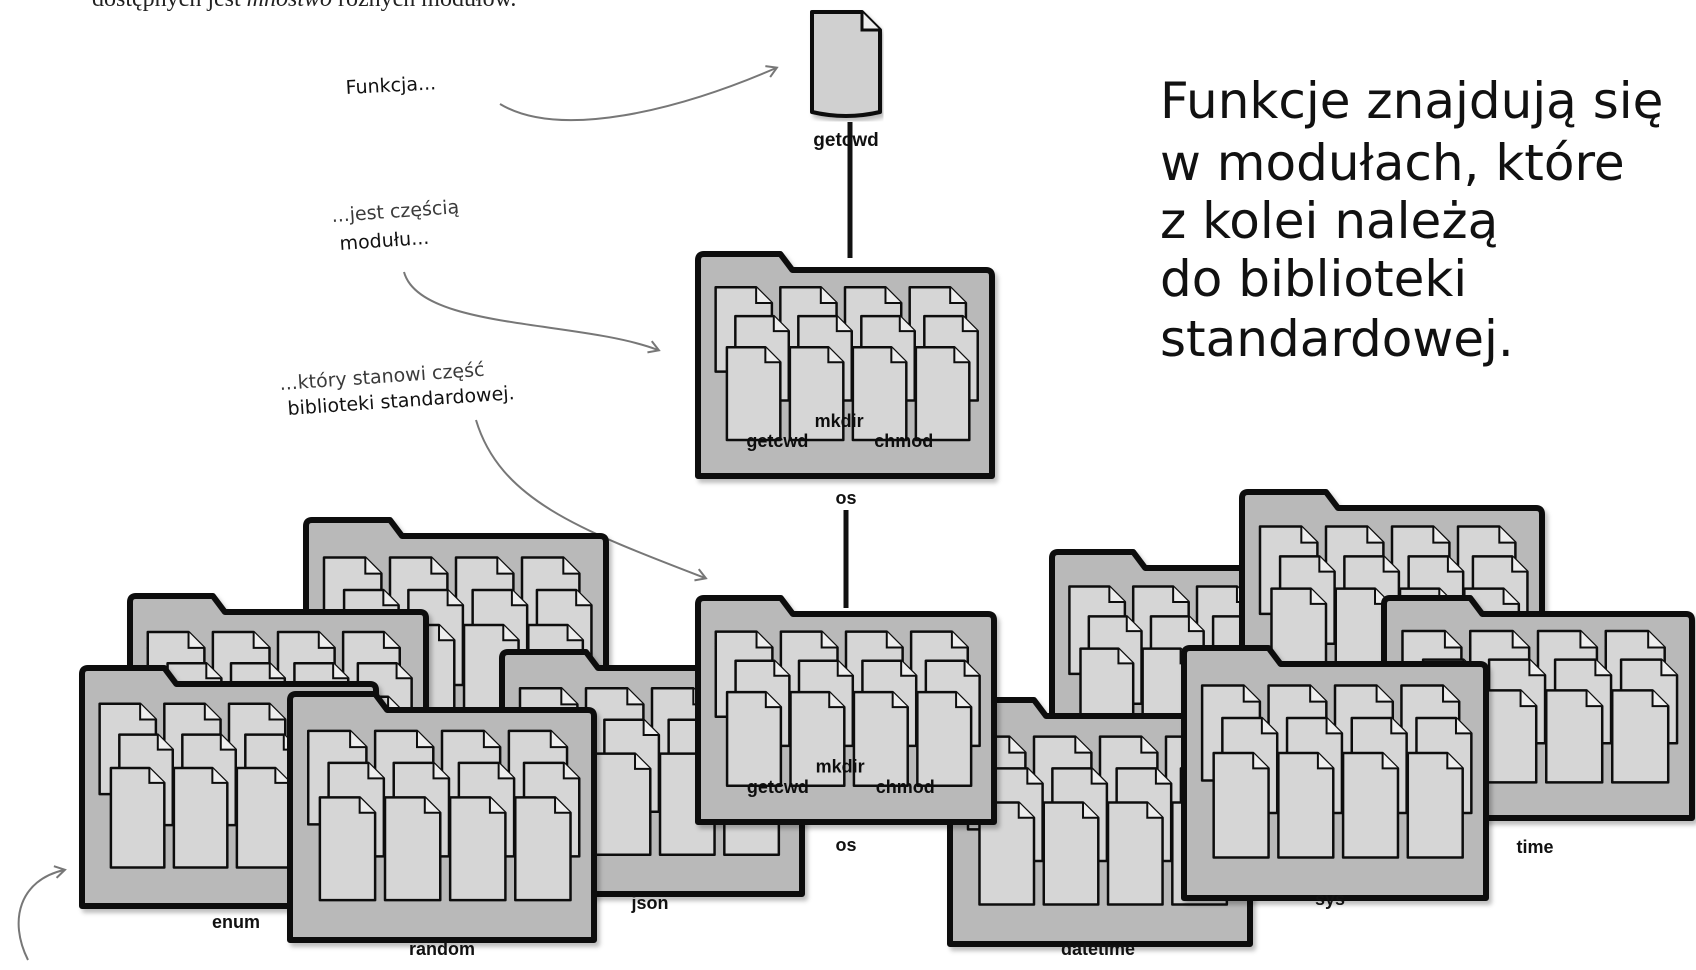 This screenshot has width=1696, height=970. I want to click on arrow-bottom-left, so click(42, 913).